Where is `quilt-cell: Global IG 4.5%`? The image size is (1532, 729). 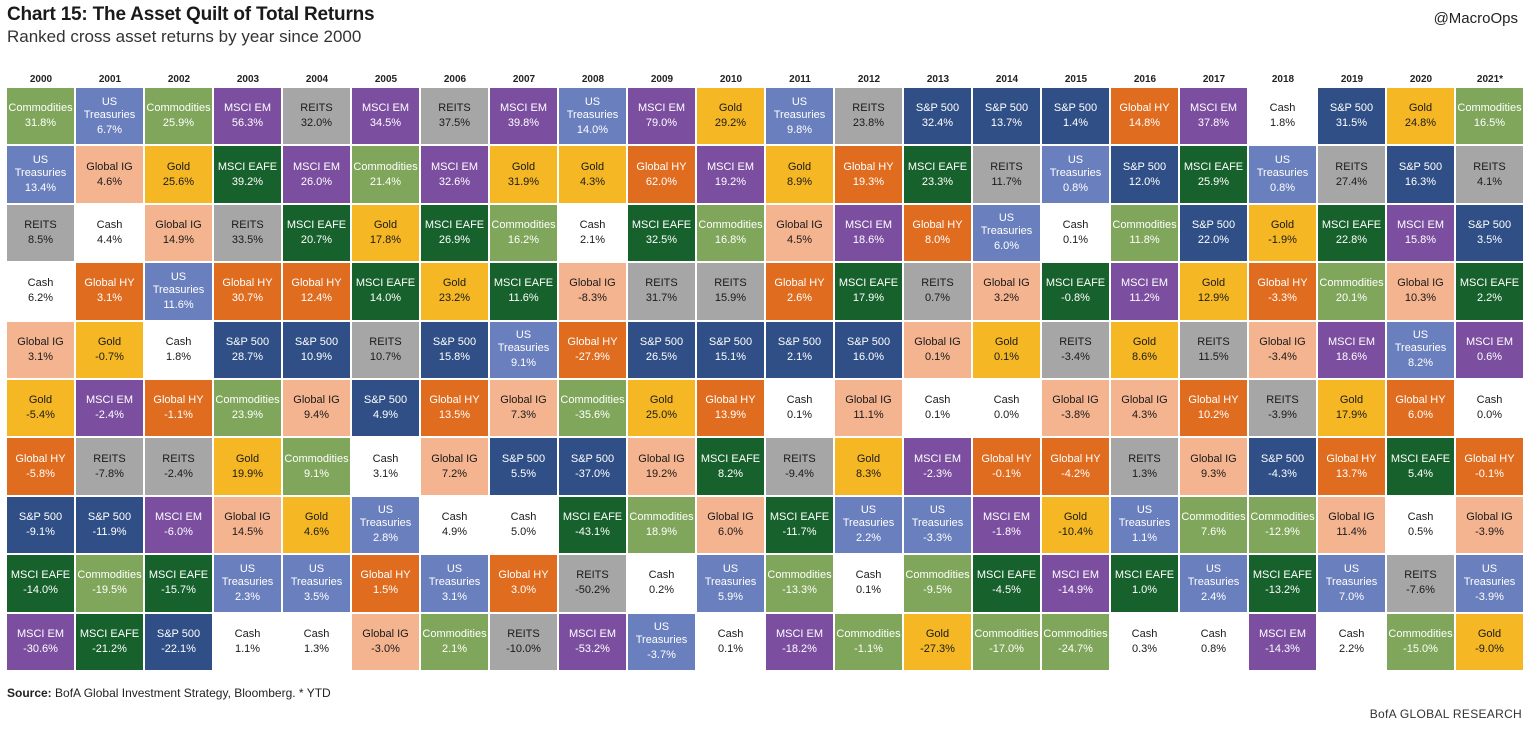
quilt-cell: Global IG 4.5% is located at coordinates (799, 233).